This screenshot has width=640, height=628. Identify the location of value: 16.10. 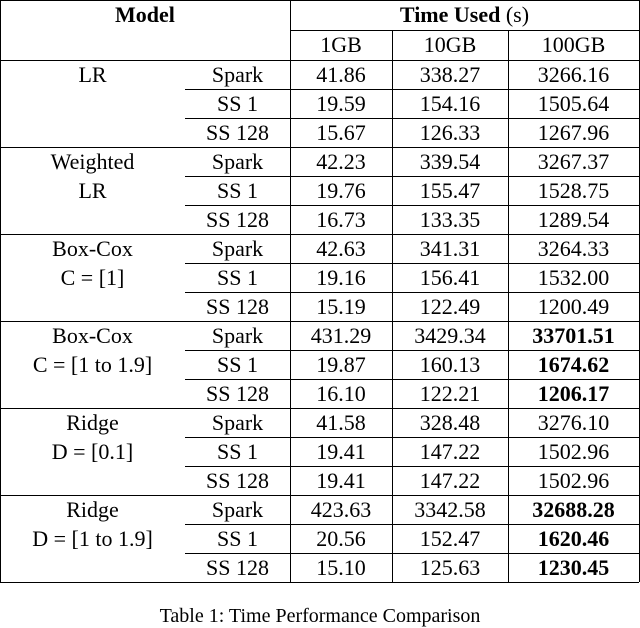
(341, 393).